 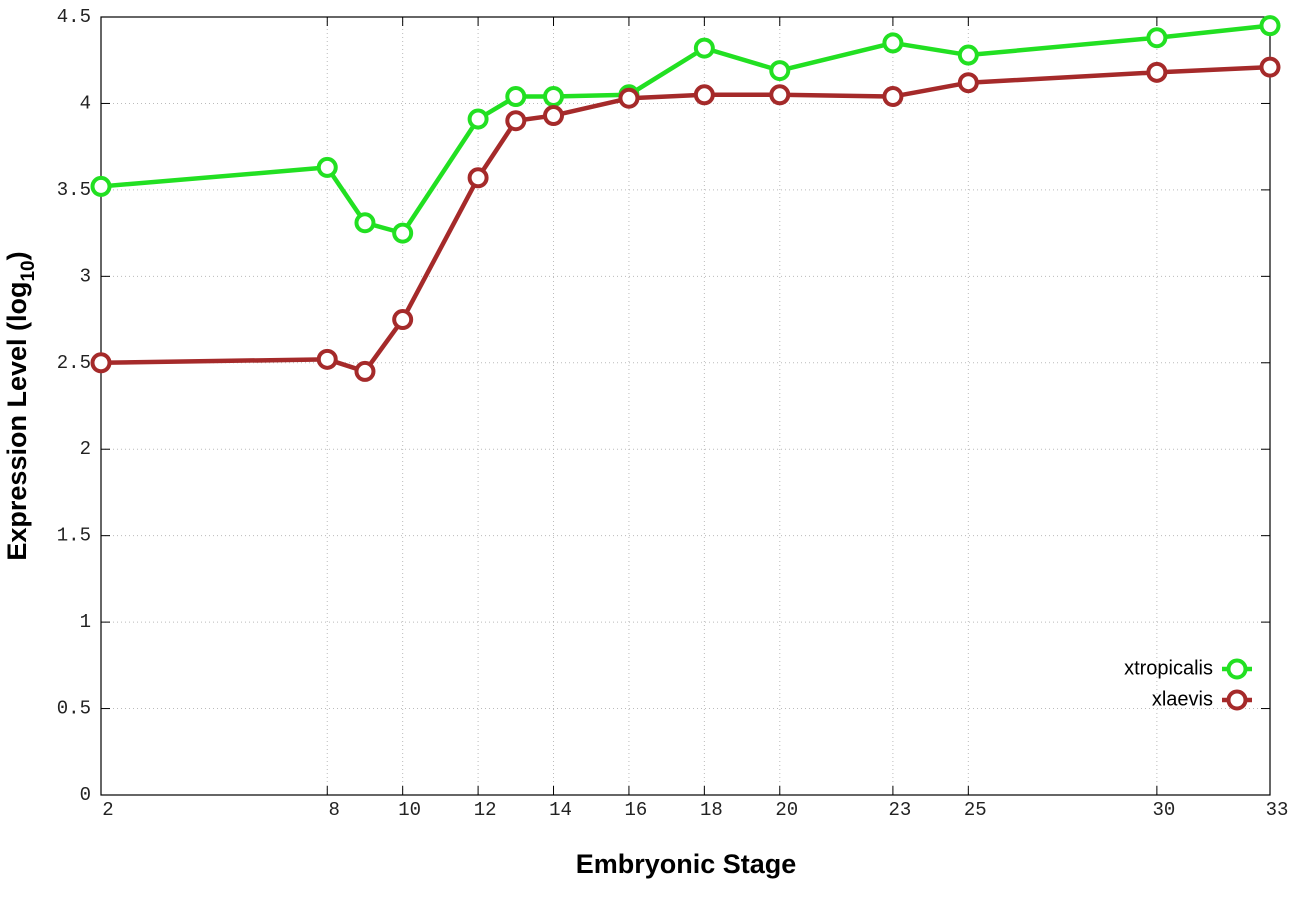 I want to click on y-tick-label: 4, so click(x=85, y=103).